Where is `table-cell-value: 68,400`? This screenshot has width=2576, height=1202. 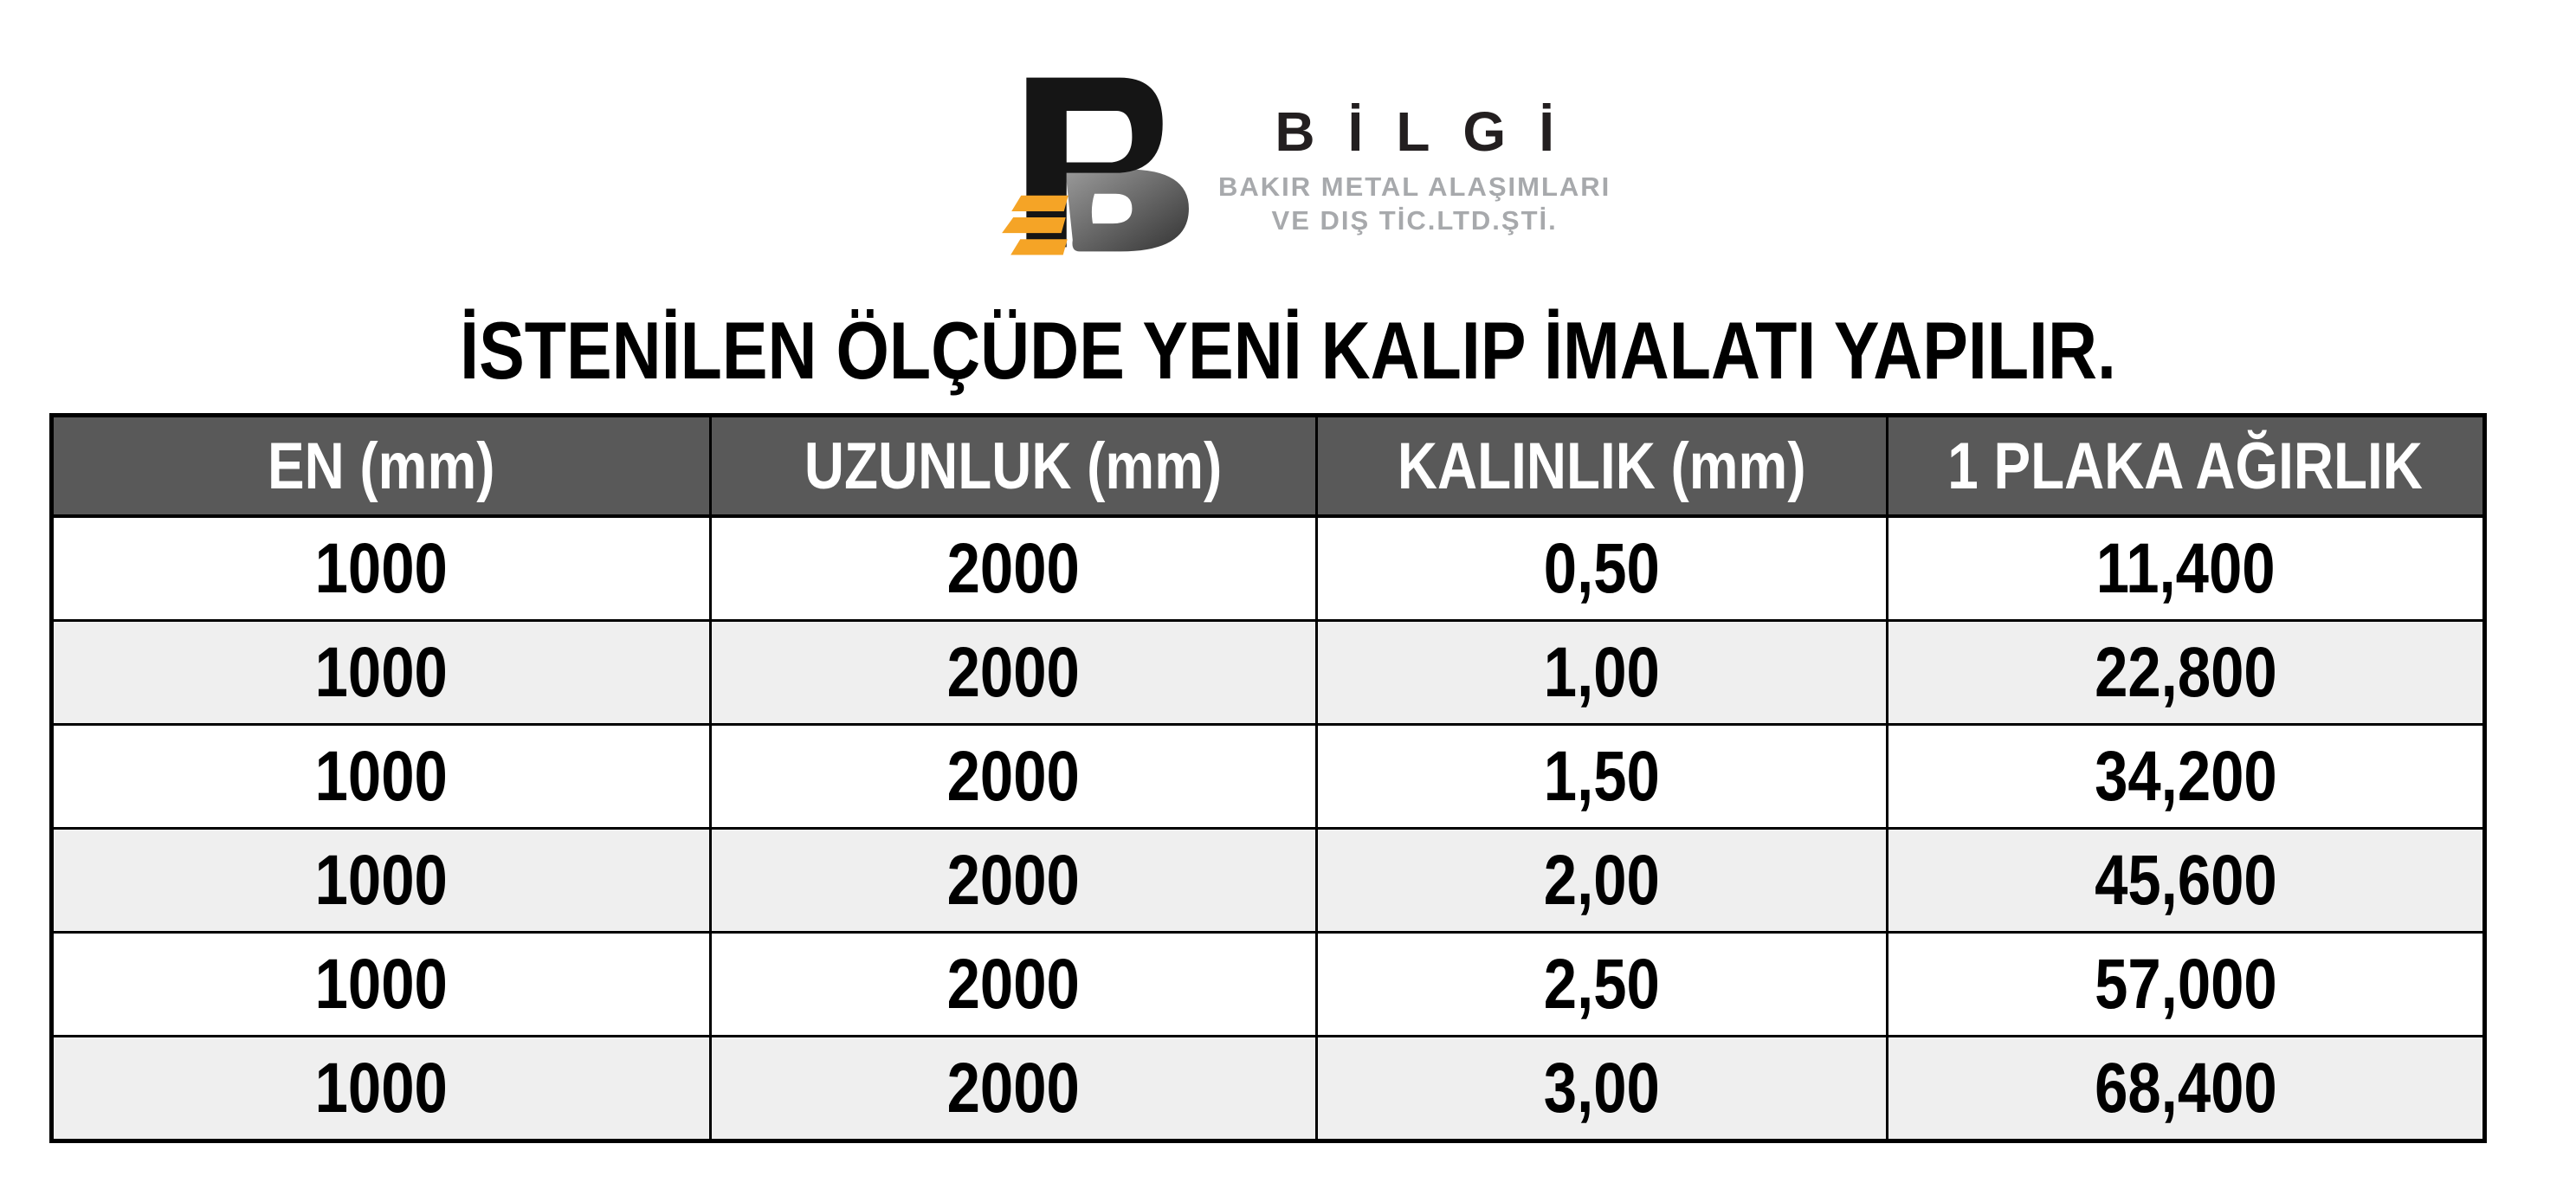 table-cell-value: 68,400 is located at coordinates (2185, 1088).